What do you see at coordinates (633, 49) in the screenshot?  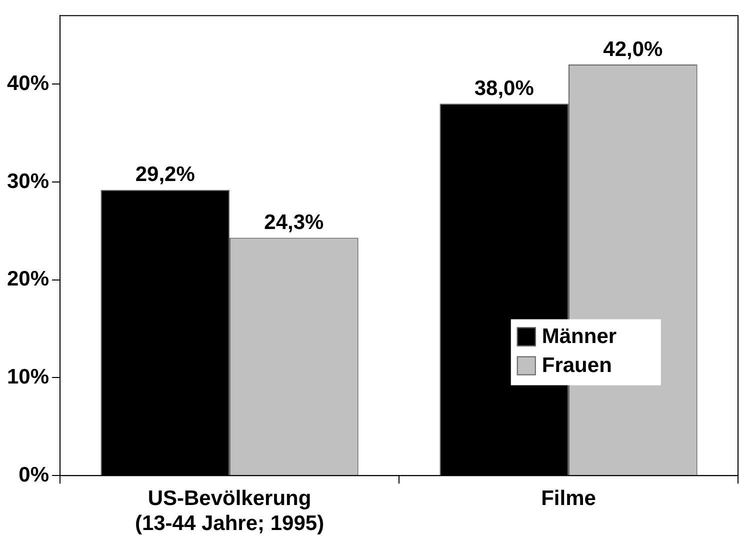 I see `data-label: 42,0%` at bounding box center [633, 49].